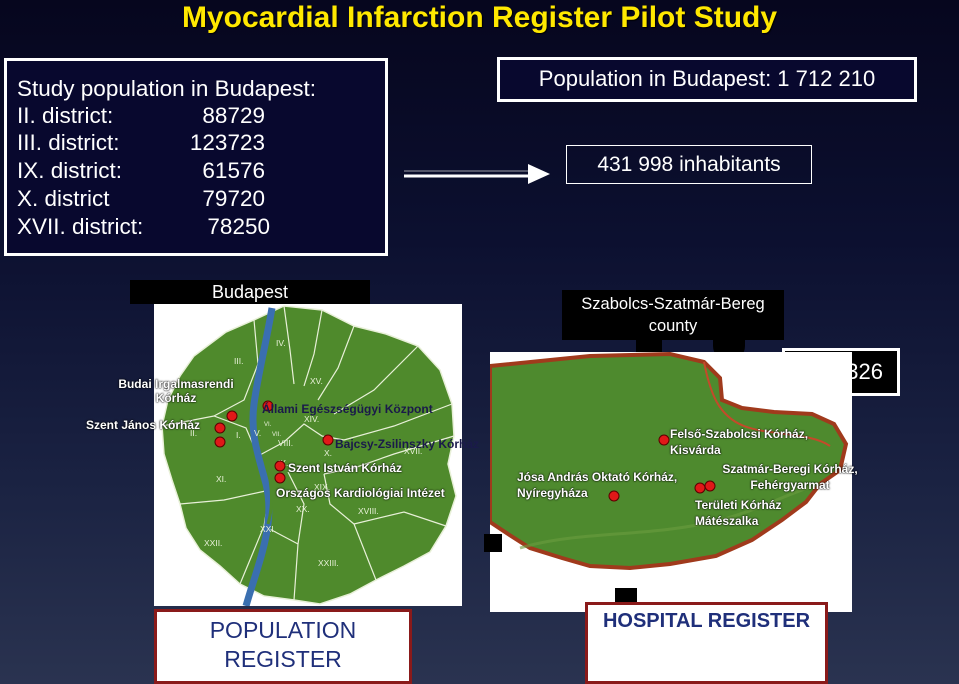 This screenshot has width=959, height=684. Describe the element at coordinates (276, 435) in the screenshot. I see `district-number: VII.` at that location.